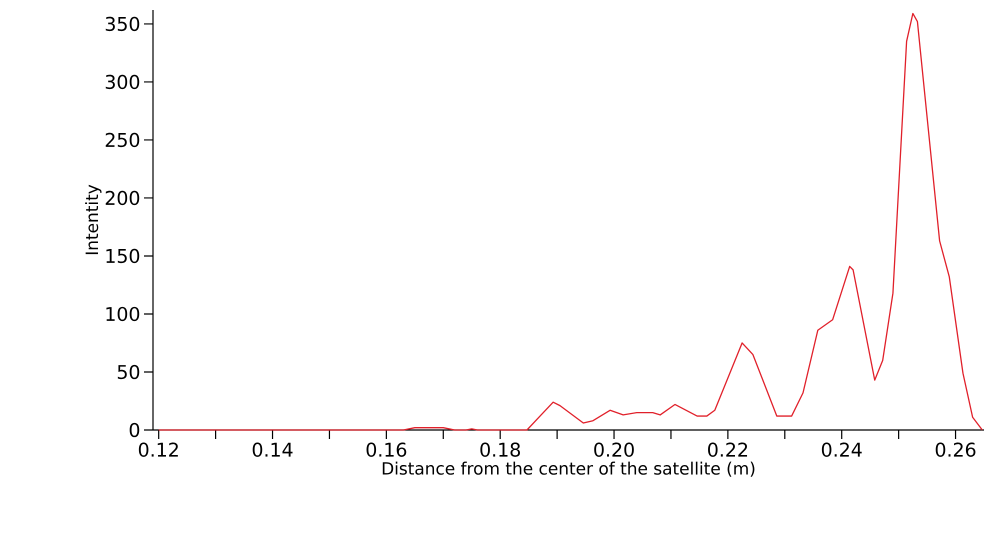  Describe the element at coordinates (956, 449) in the screenshot. I see `x-tick-label: 0.26` at that location.